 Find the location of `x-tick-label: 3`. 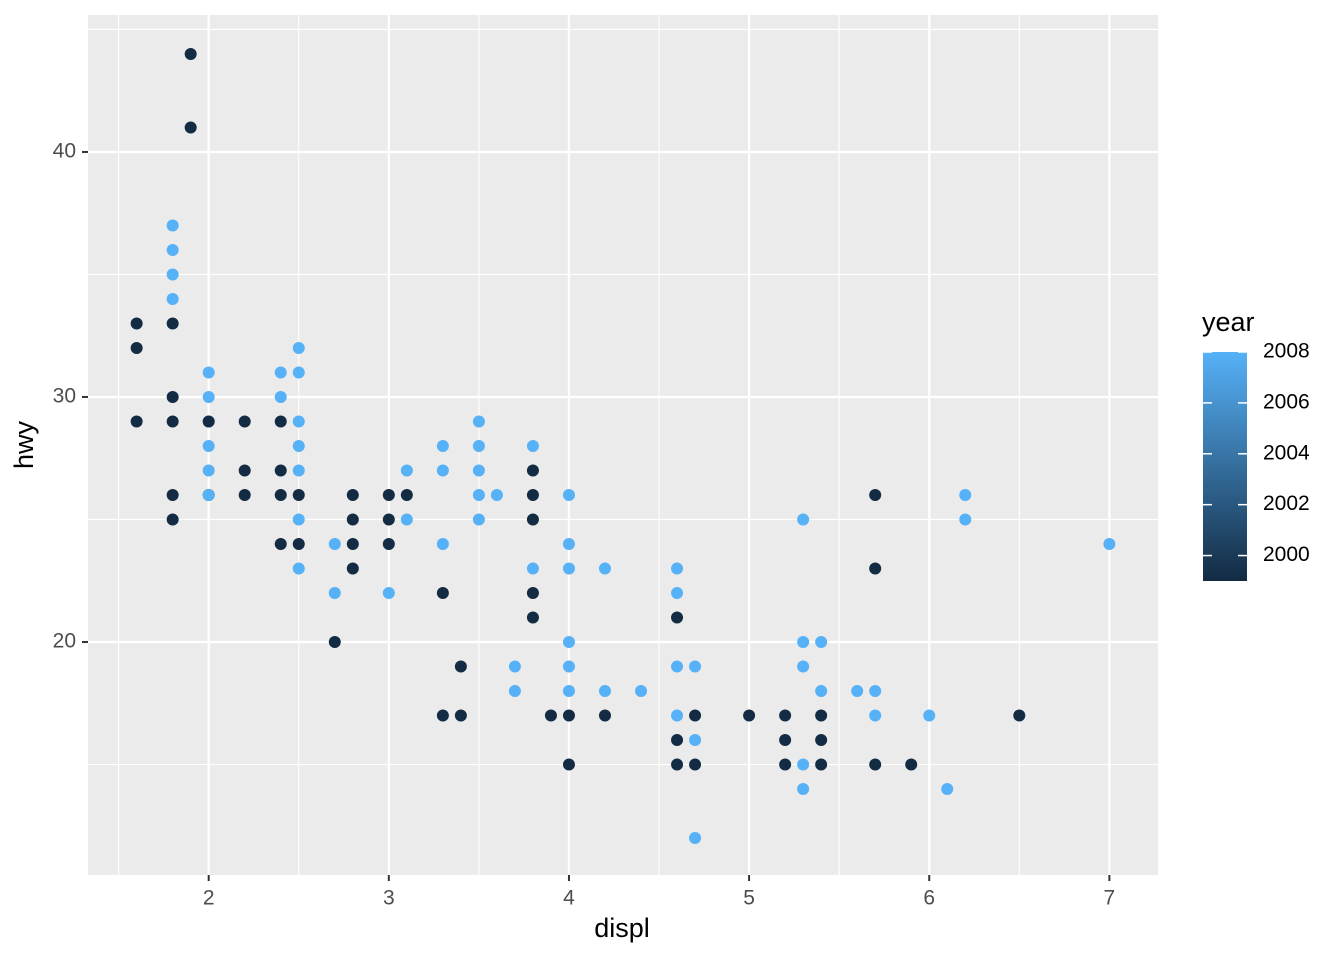

x-tick-label: 3 is located at coordinates (389, 898).